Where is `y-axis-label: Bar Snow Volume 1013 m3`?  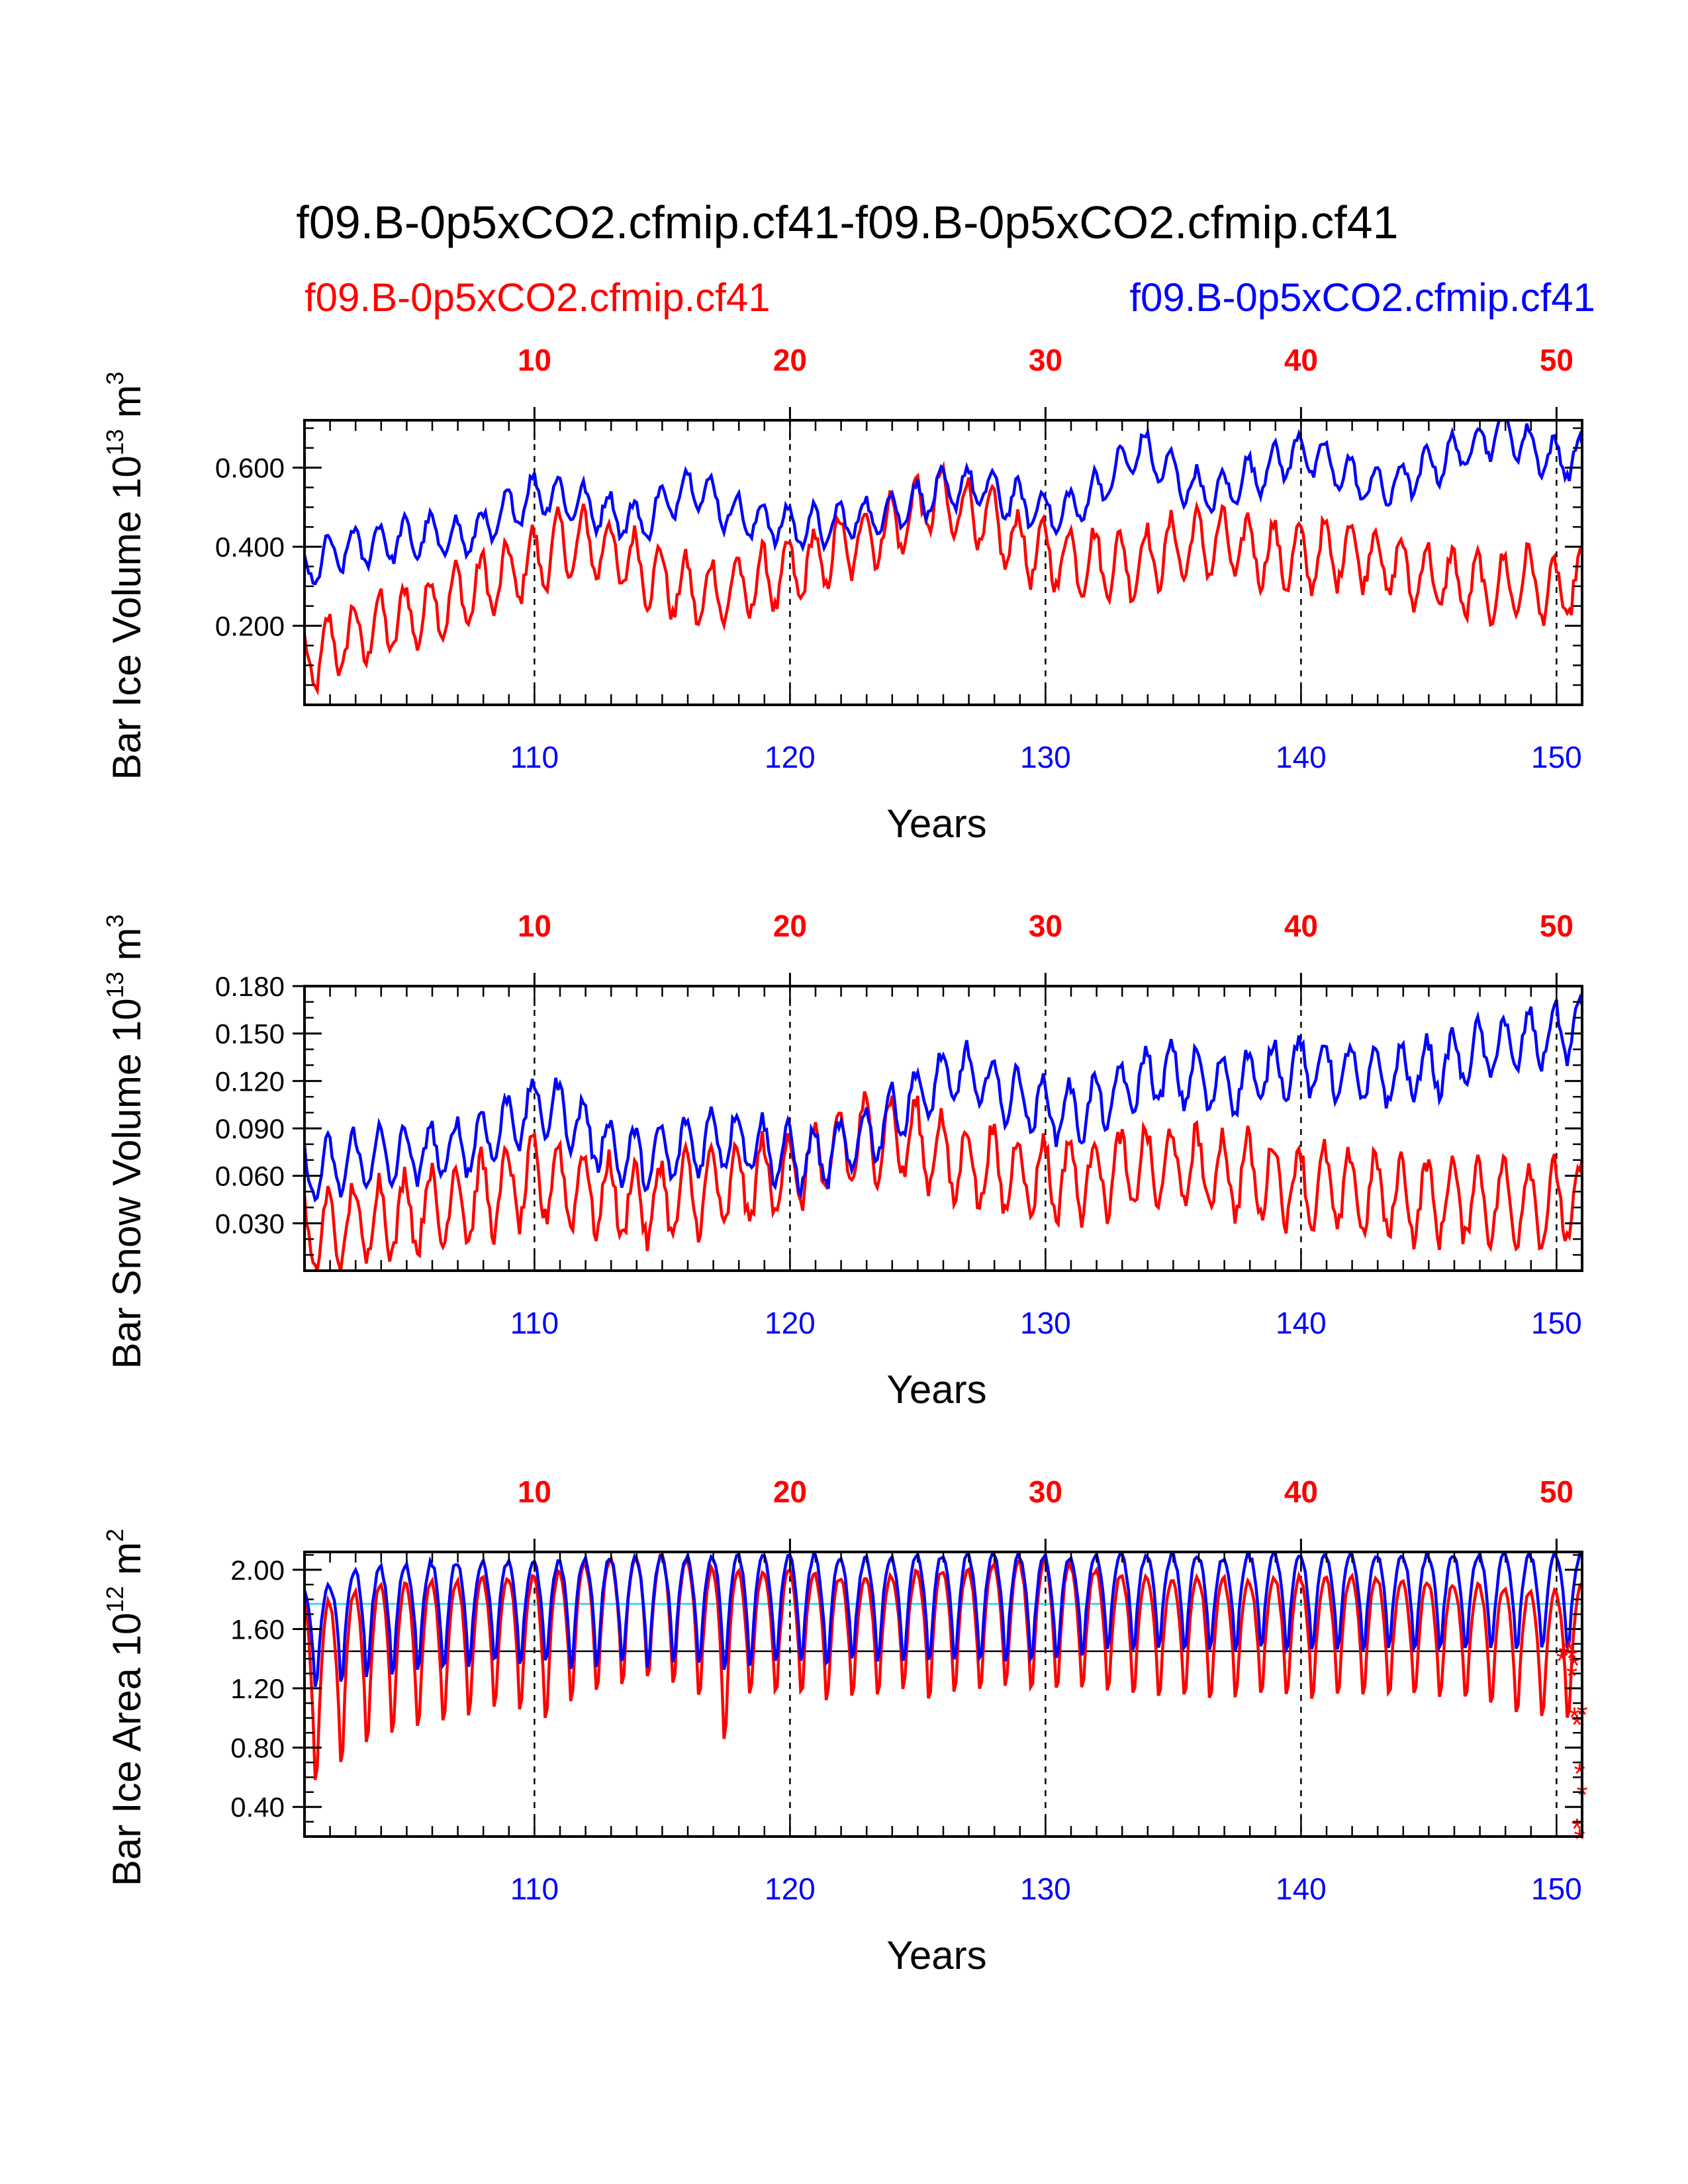 y-axis-label: Bar Snow Volume 1013 m3 is located at coordinates (125, 1141).